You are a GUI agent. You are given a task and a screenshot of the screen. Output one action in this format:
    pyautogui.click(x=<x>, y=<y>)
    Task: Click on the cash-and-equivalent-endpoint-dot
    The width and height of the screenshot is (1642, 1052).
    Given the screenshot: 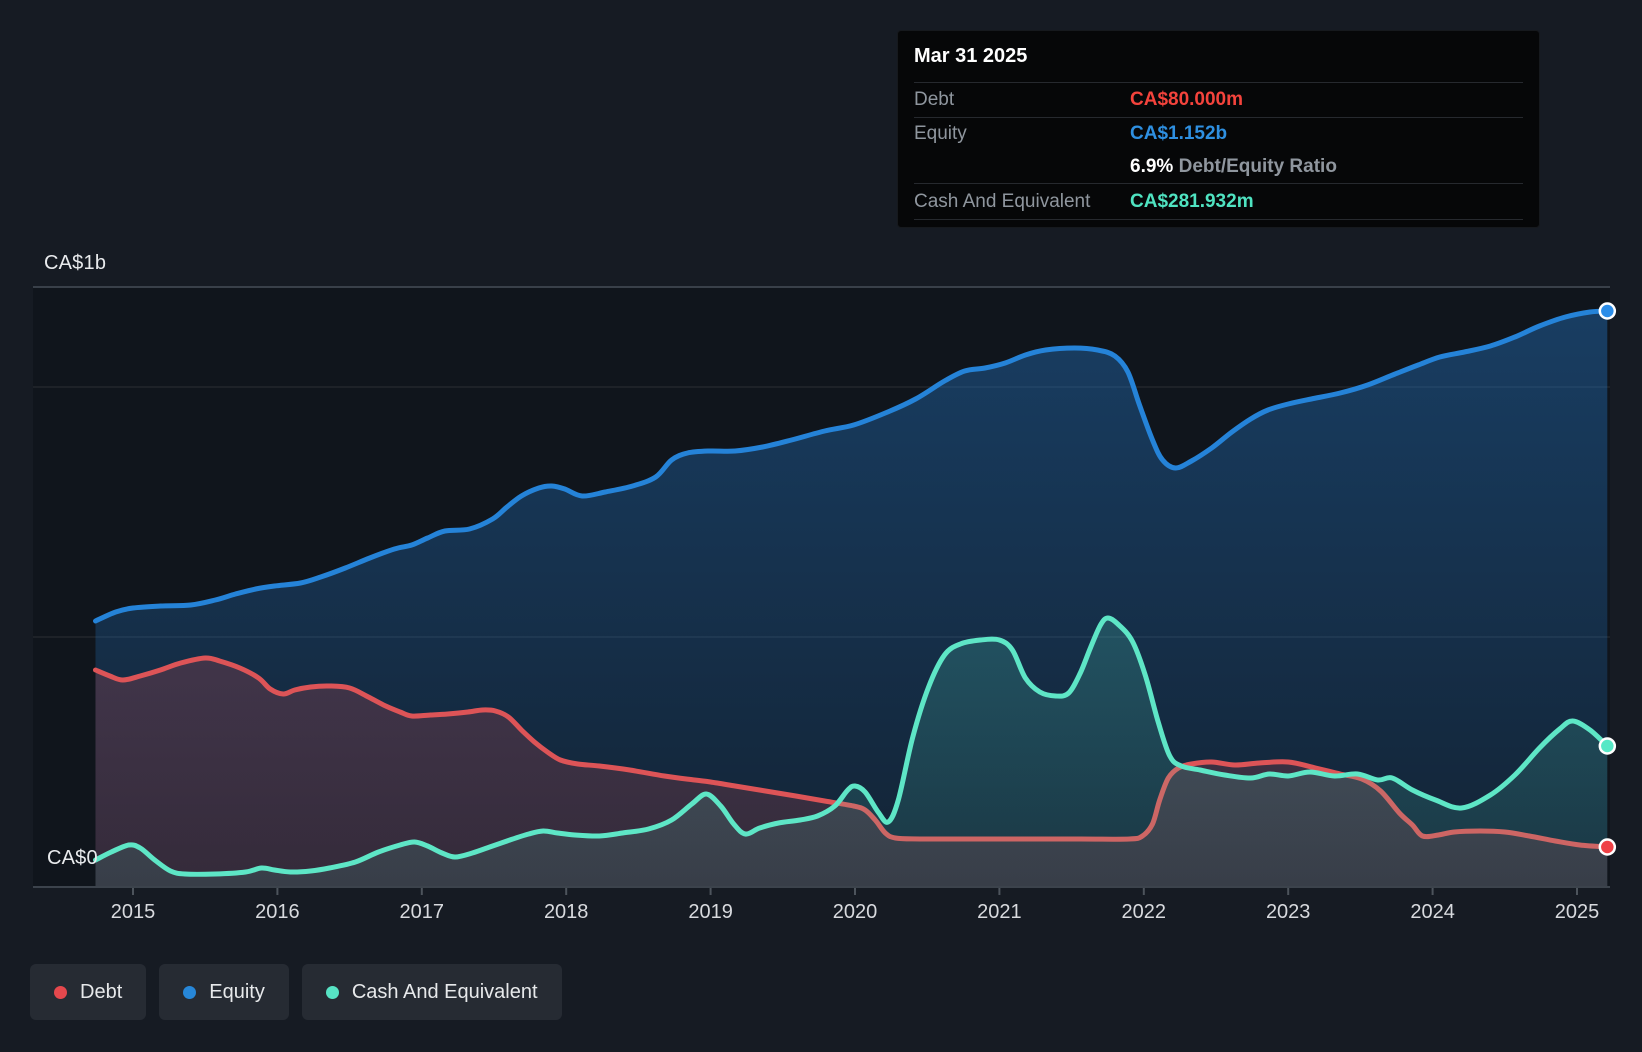 What is the action you would take?
    pyautogui.click(x=1607, y=746)
    